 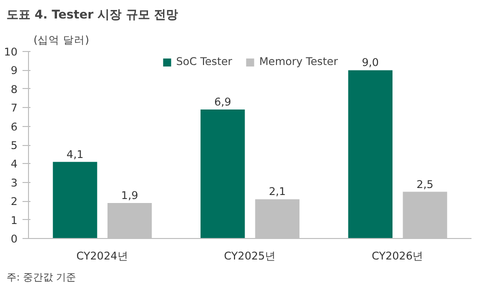 I want to click on x-tick-label: CY2025년, so click(x=250, y=256).